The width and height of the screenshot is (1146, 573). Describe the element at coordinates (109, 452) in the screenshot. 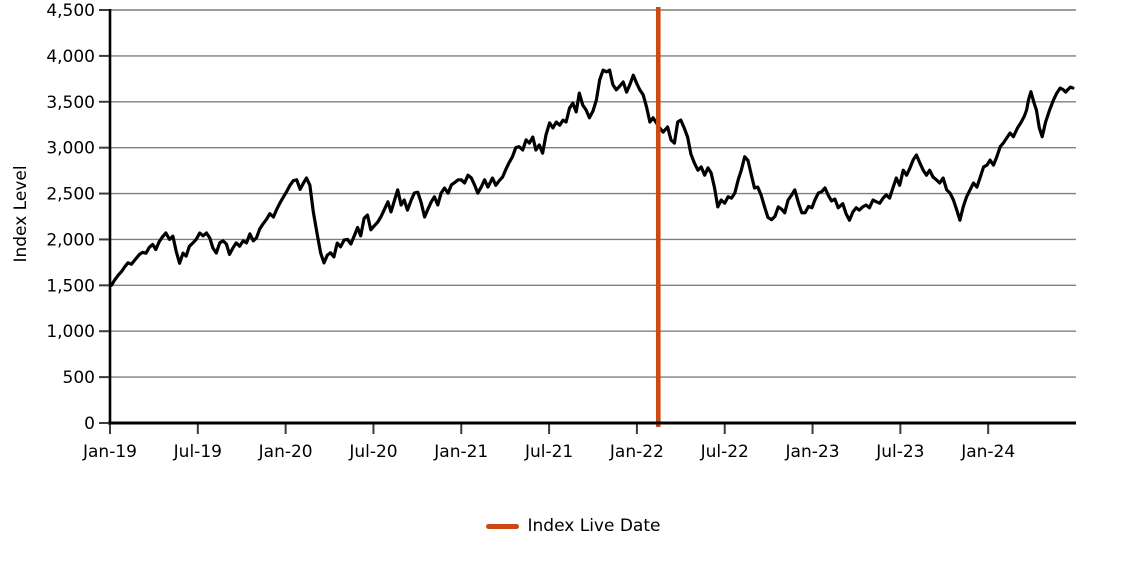

I see `x-tick-label: Jan-19` at that location.